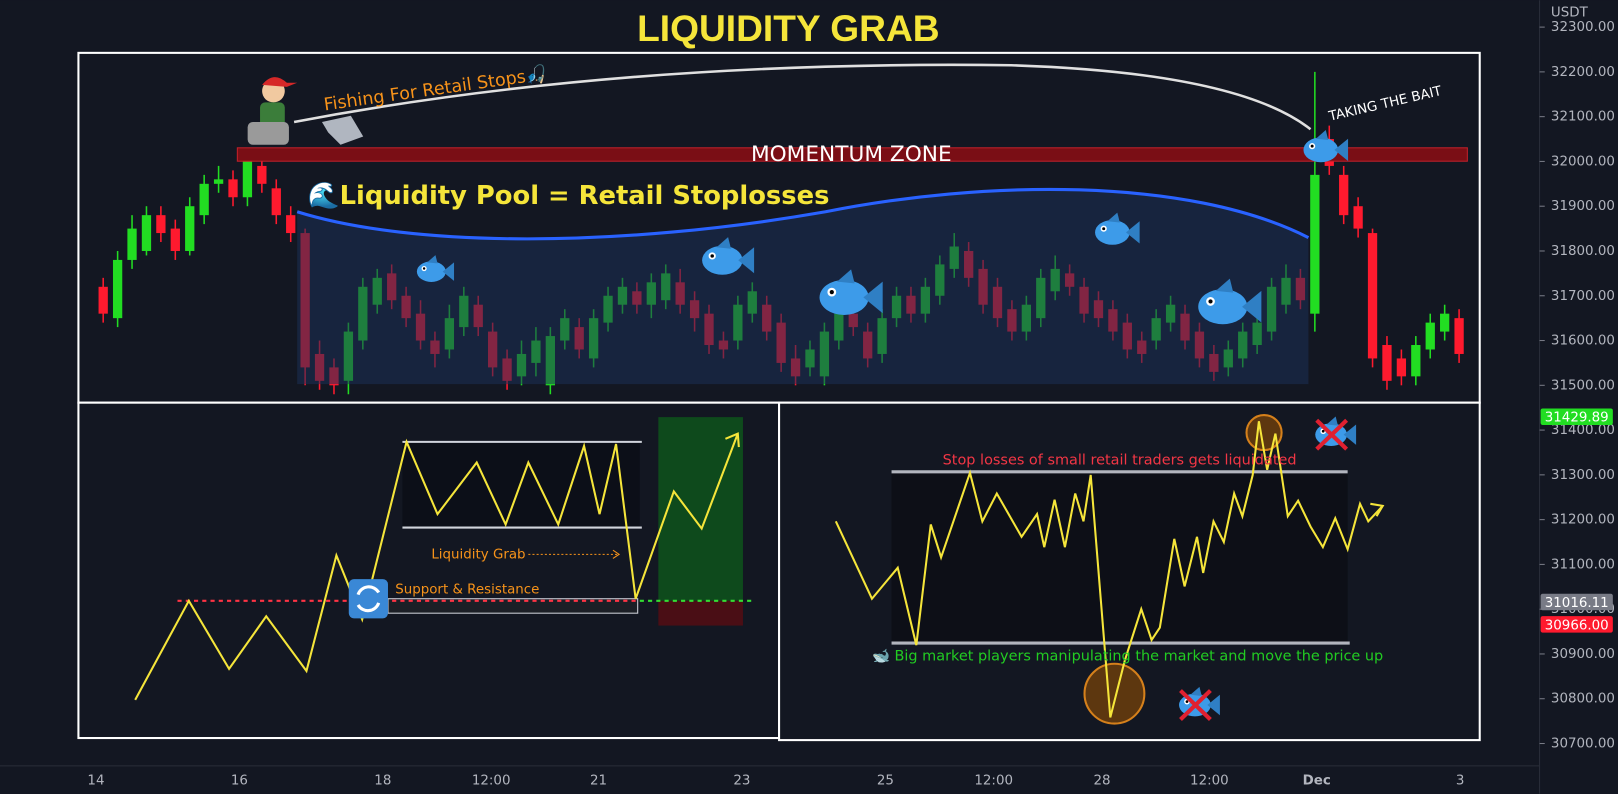 This screenshot has width=1618, height=794. I want to click on y-tick-label: 30700.00, so click(1583, 744).